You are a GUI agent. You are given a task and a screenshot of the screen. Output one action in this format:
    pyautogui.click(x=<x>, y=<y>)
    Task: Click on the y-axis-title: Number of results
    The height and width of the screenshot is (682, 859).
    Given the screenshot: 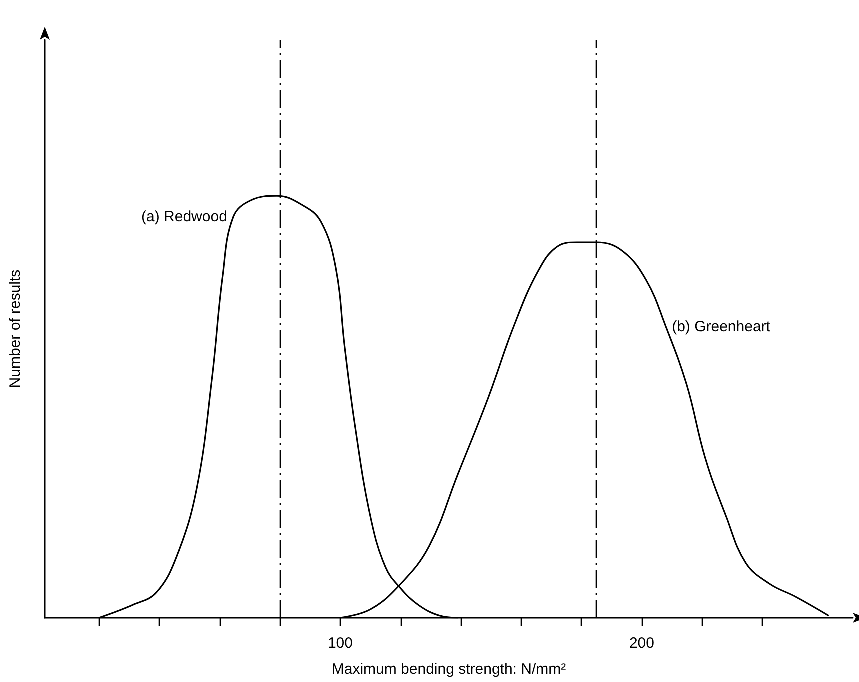 What is the action you would take?
    pyautogui.click(x=15, y=329)
    